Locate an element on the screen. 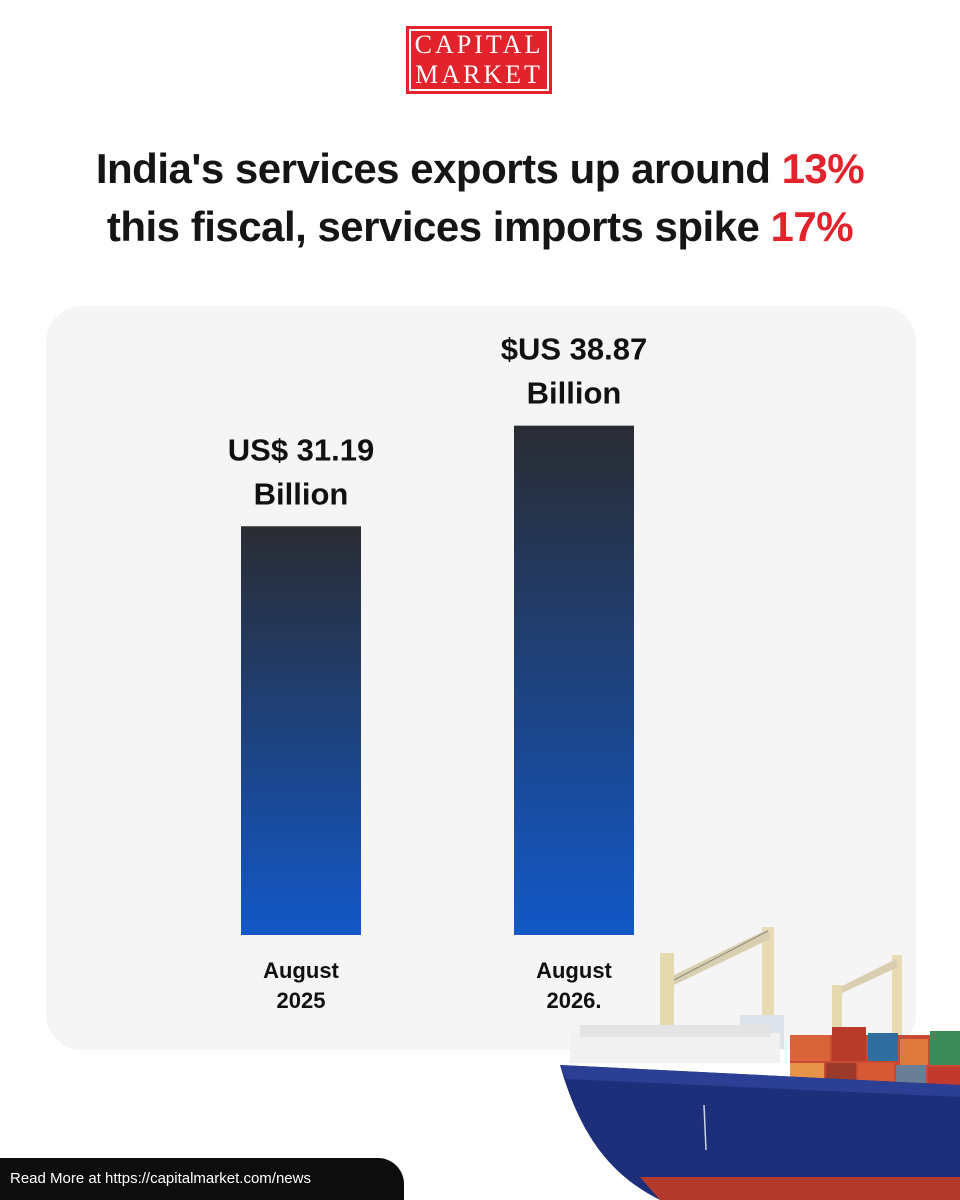 This screenshot has width=960, height=1200. logo-line-2: MARKET is located at coordinates (479, 74).